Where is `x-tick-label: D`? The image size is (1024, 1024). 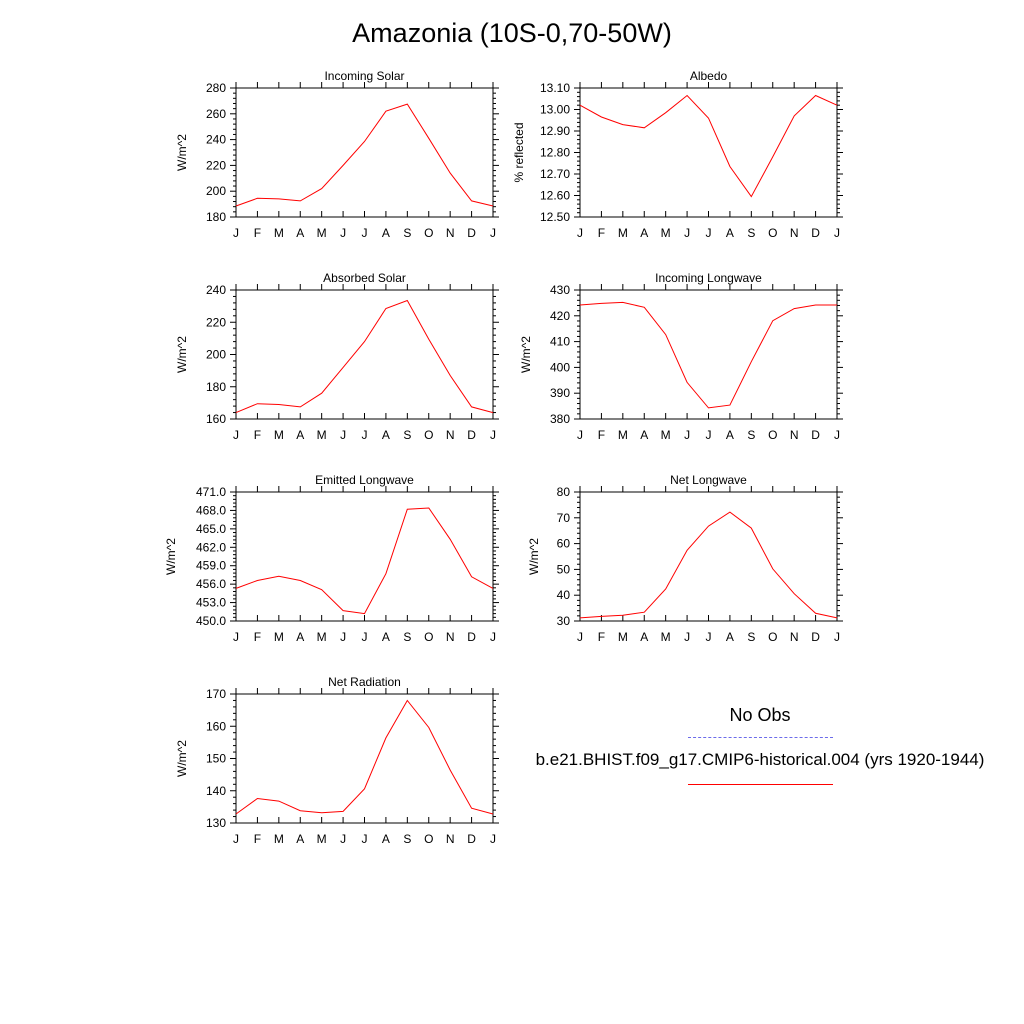
x-tick-label: D is located at coordinates (815, 637).